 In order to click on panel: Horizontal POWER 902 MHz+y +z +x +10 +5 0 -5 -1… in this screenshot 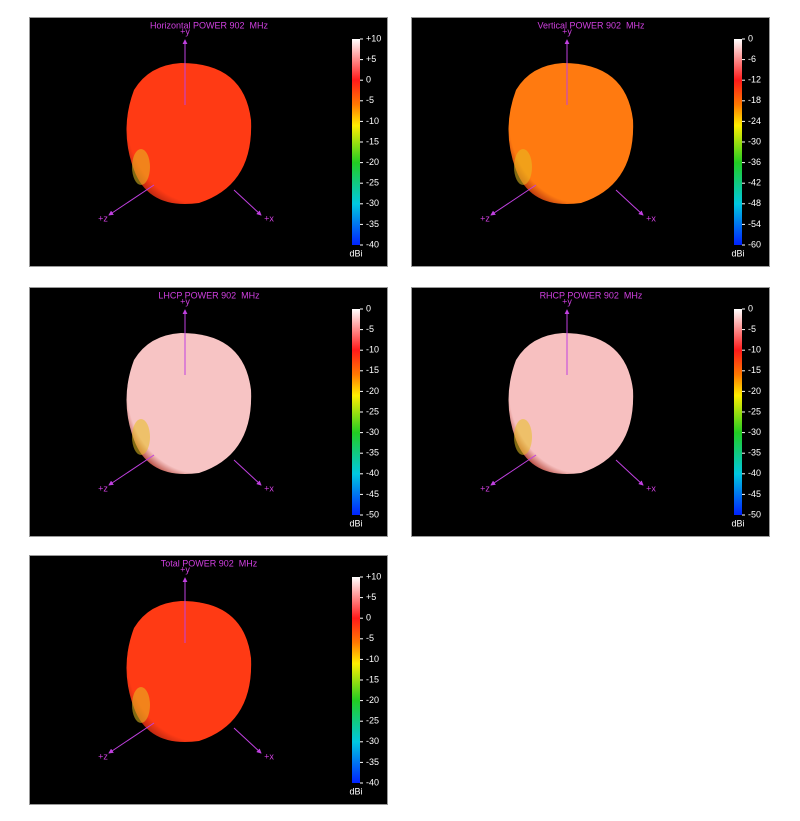, I will do `click(208, 142)`.